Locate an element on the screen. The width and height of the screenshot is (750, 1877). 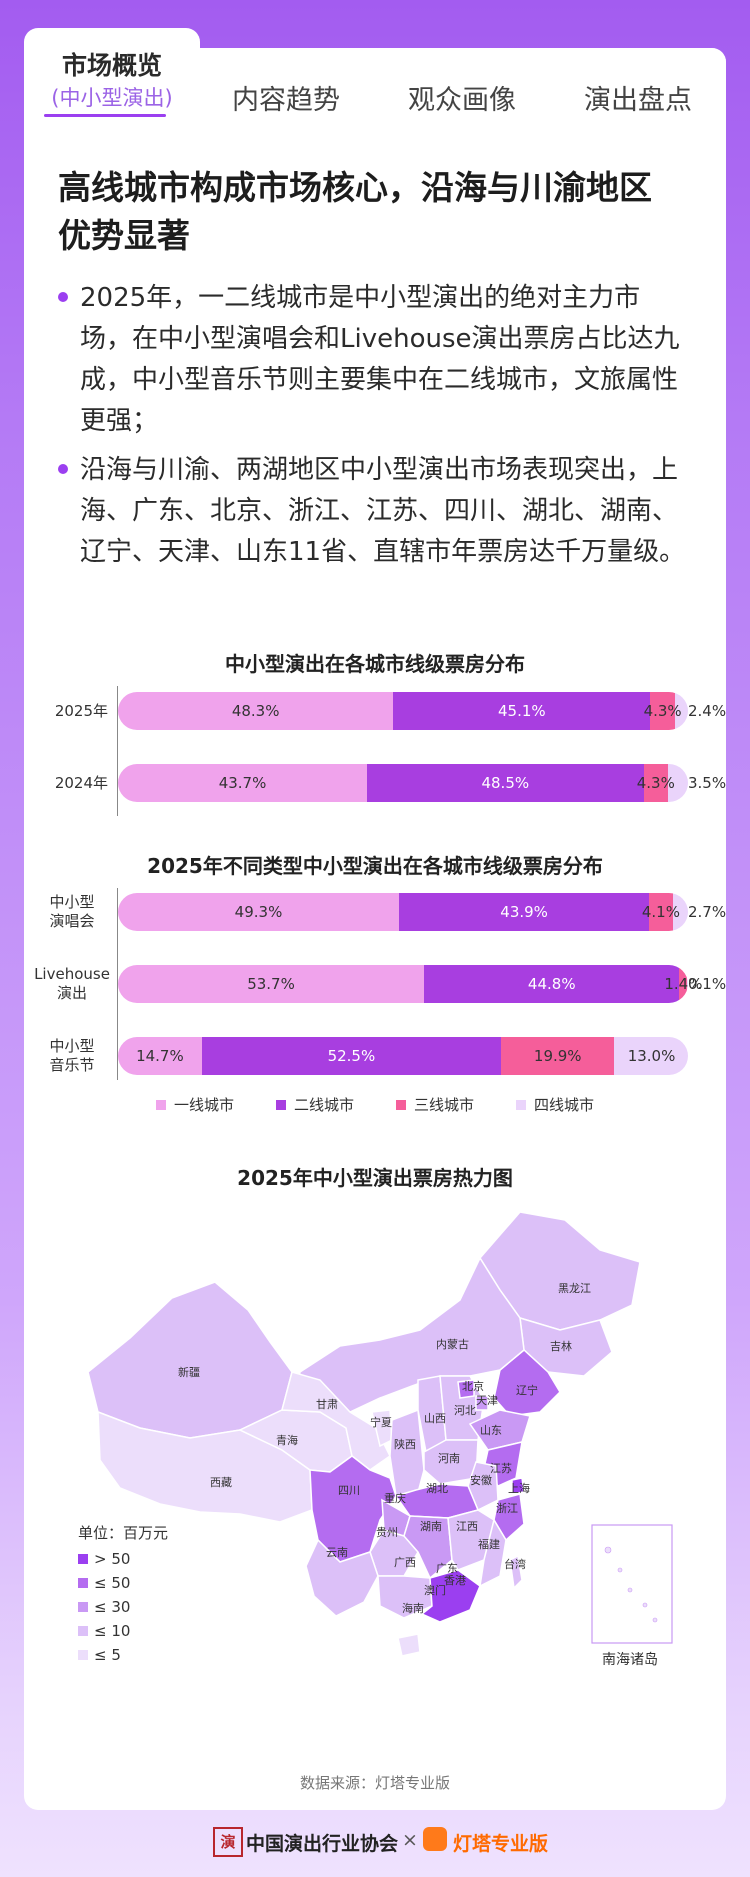
scale-item-gt50: > 50 is located at coordinates (104, 1559).